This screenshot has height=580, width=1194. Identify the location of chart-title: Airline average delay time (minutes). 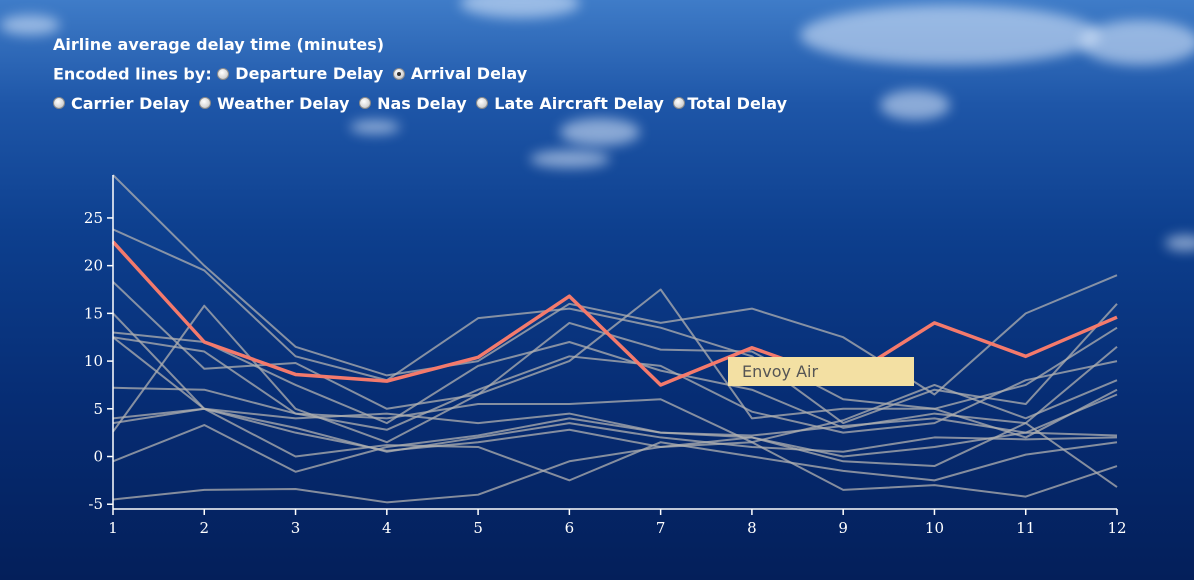
(219, 44).